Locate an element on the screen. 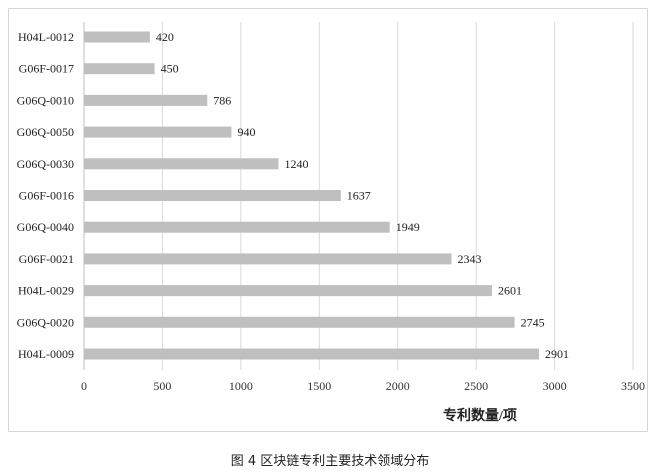 This screenshot has height=475, width=660. data-label: 1637 is located at coordinates (359, 196).